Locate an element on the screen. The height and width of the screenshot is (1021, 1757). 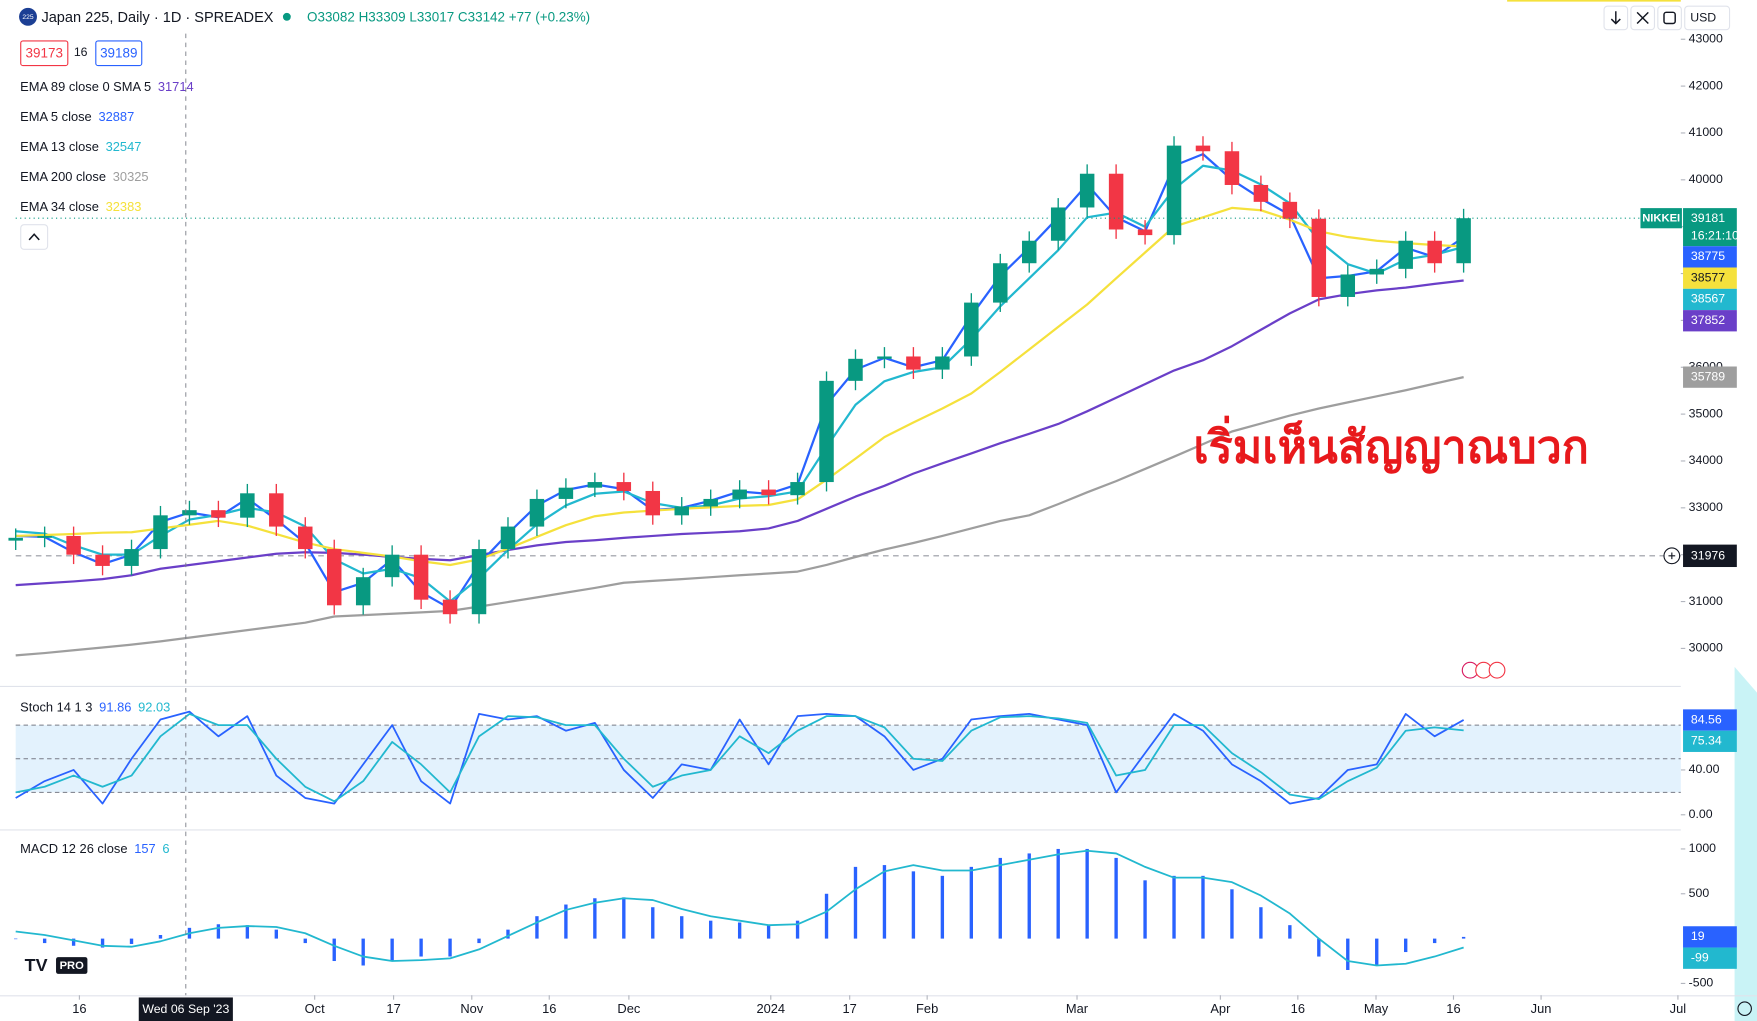
event-icon is located at coordinates (1497, 670).